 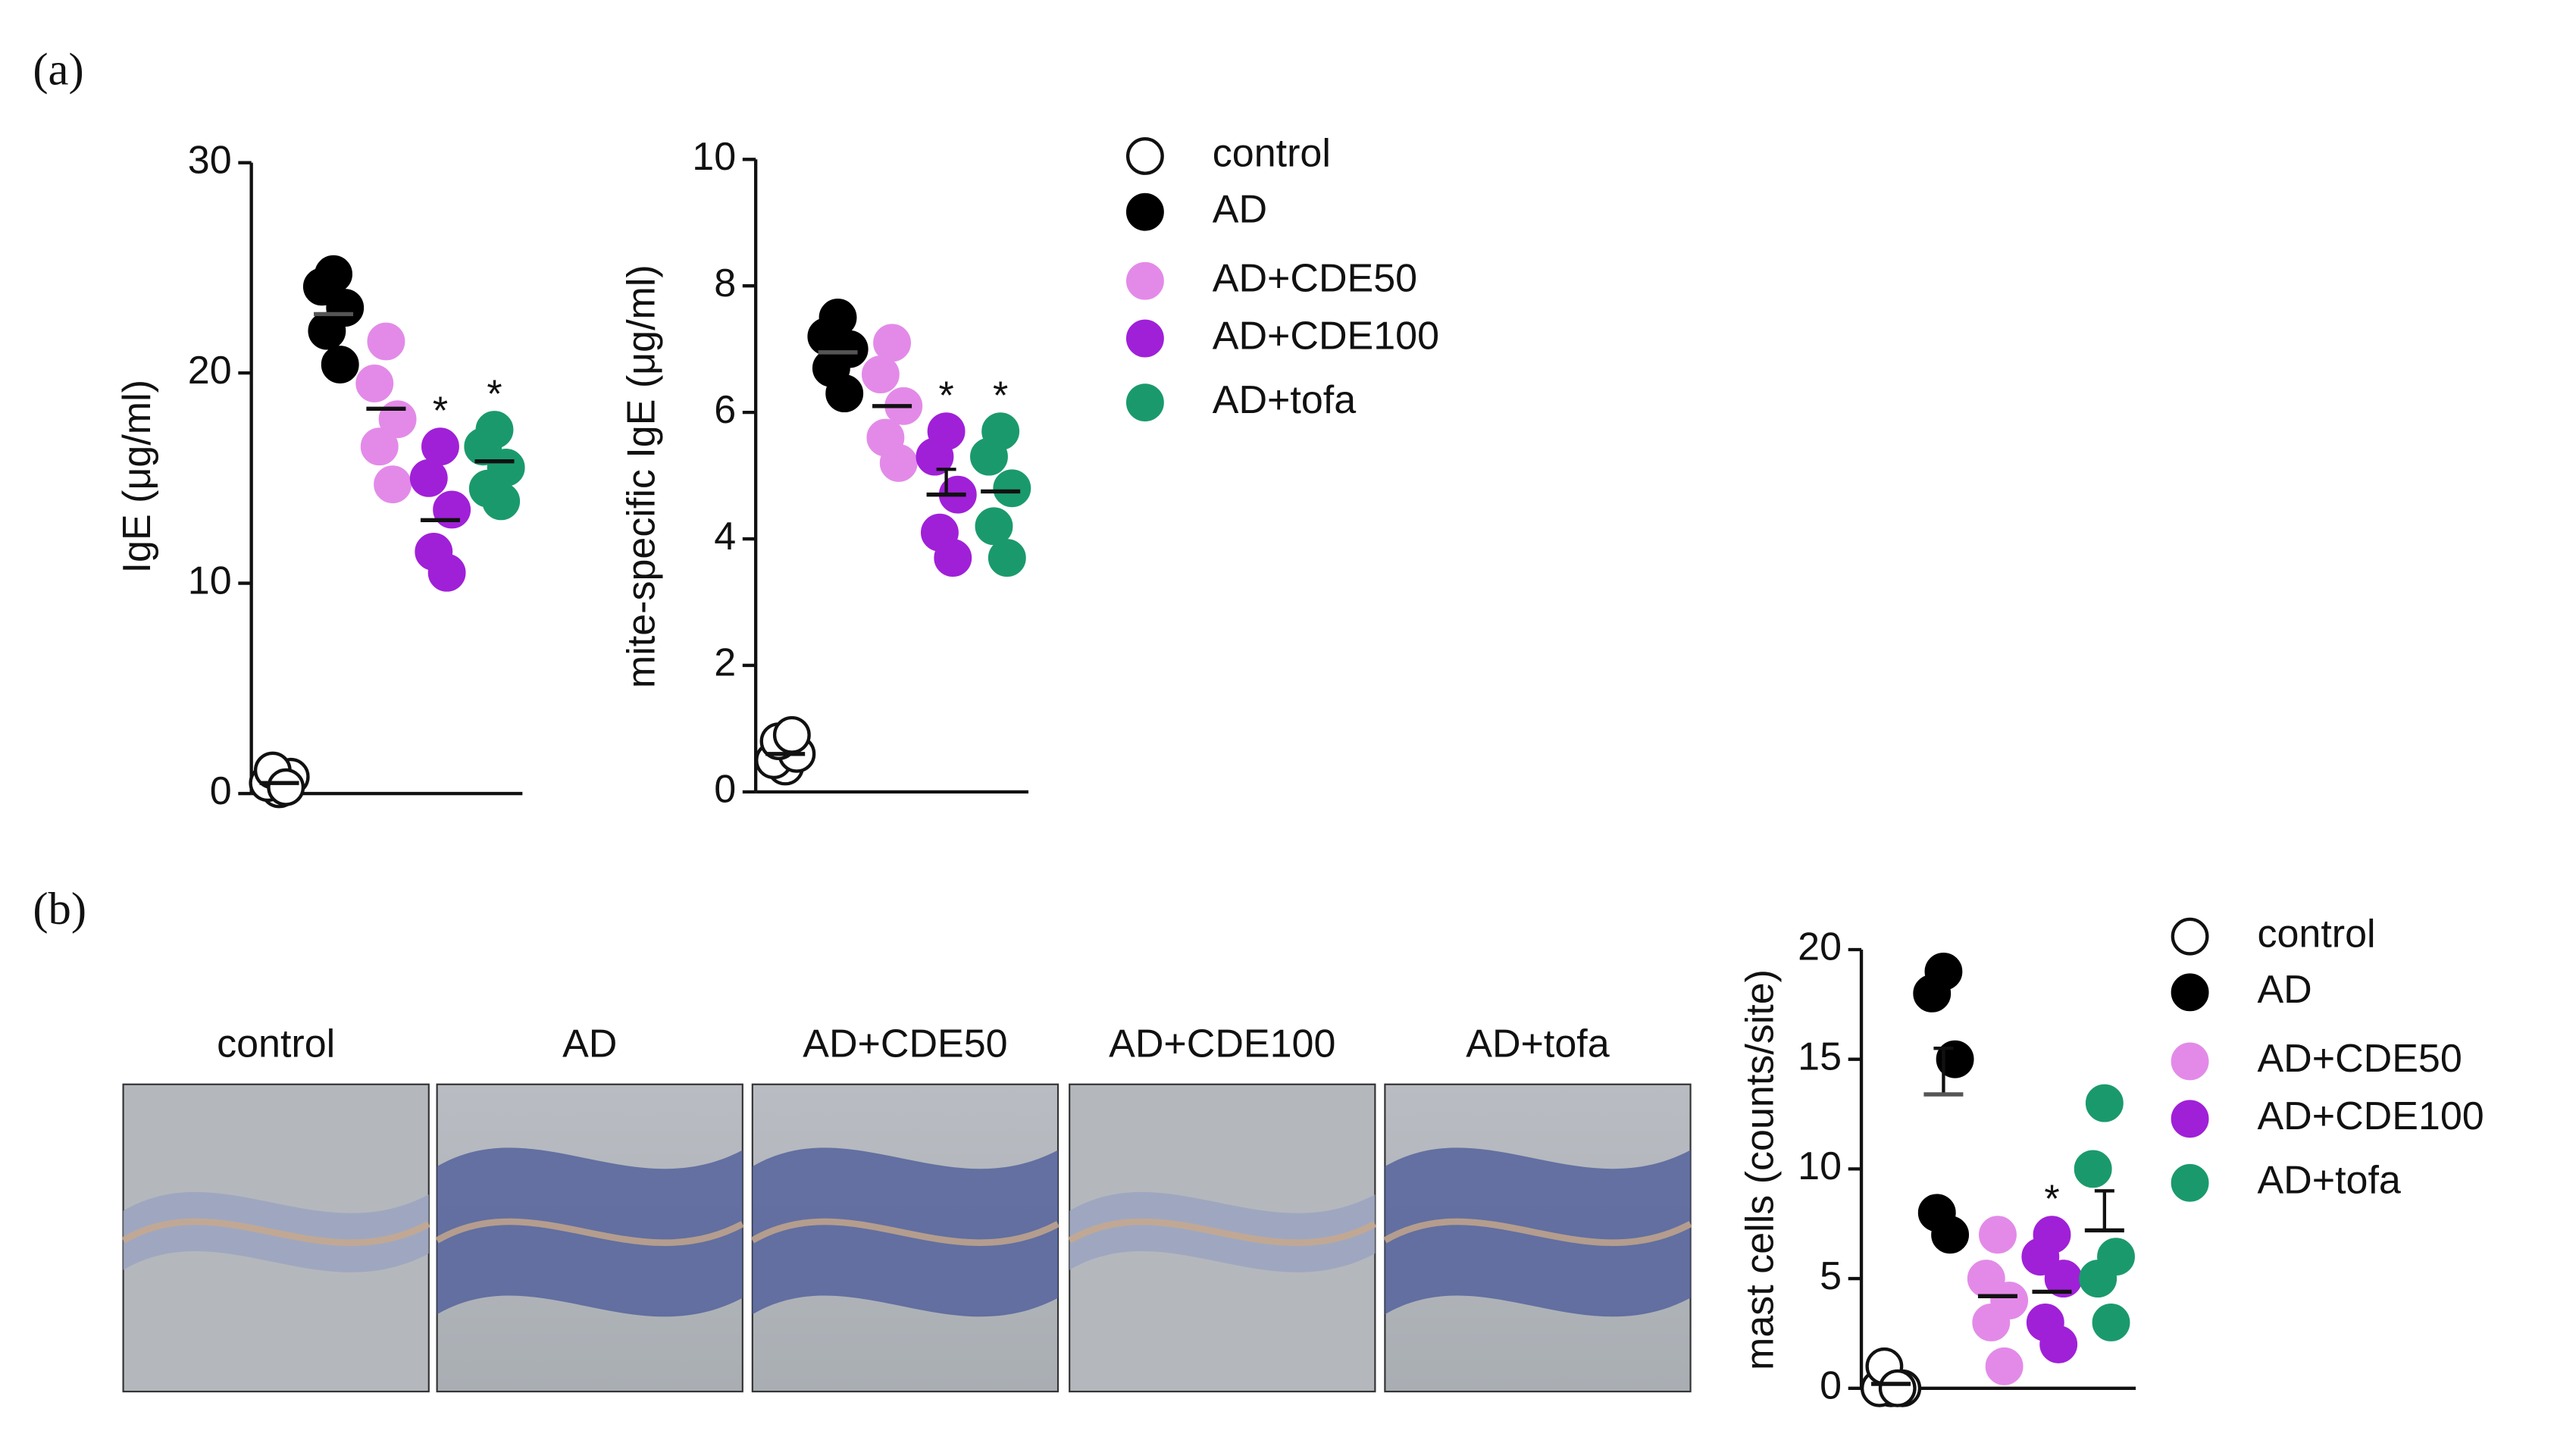 I want to click on y-tick-label: 5, so click(x=1831, y=1276).